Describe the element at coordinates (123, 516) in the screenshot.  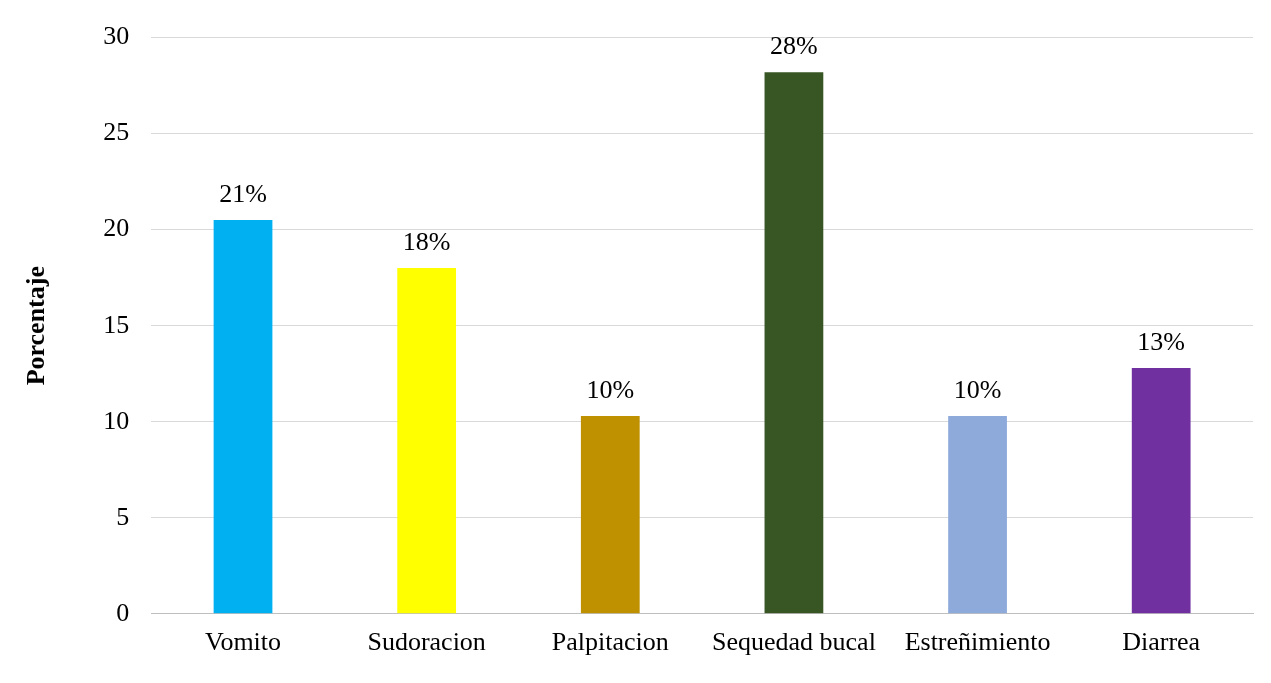
I see `y-tick-label: 5` at that location.